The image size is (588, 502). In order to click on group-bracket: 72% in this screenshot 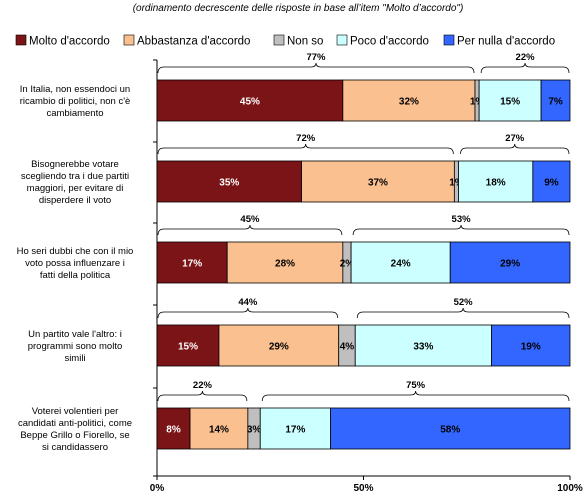, I will do `click(305, 144)`.